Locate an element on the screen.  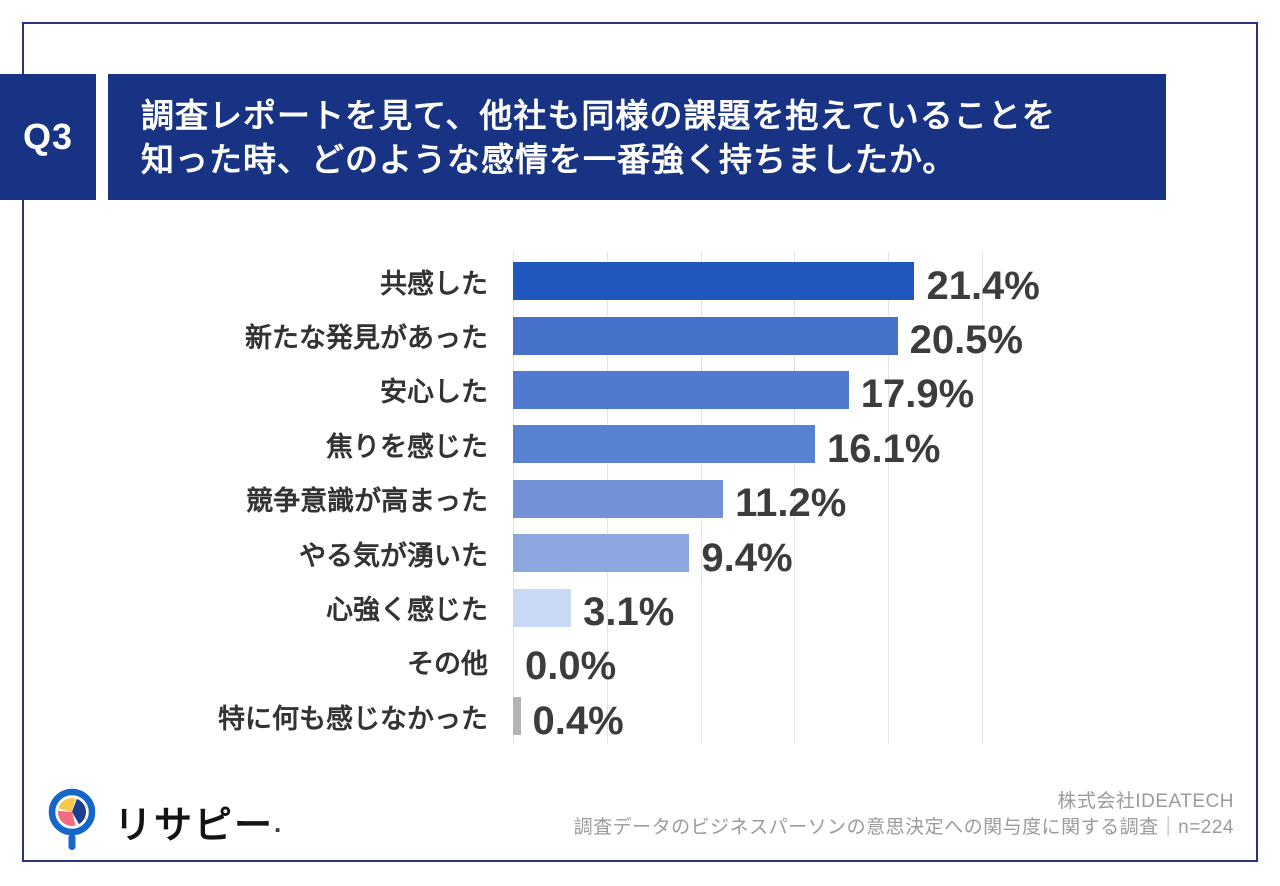
category-label: 焦りを感じた is located at coordinates (407, 446).